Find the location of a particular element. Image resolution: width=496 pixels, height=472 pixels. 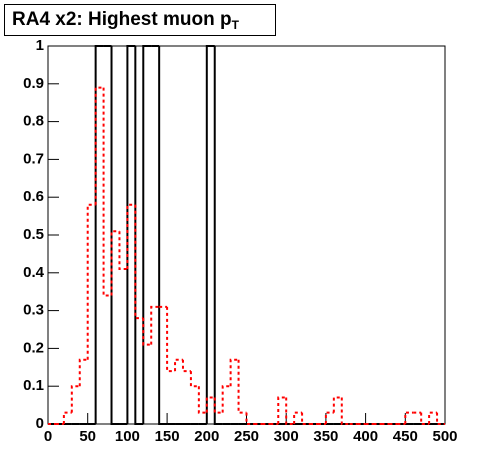

y-tick-label: 0.9 is located at coordinates (33, 83).